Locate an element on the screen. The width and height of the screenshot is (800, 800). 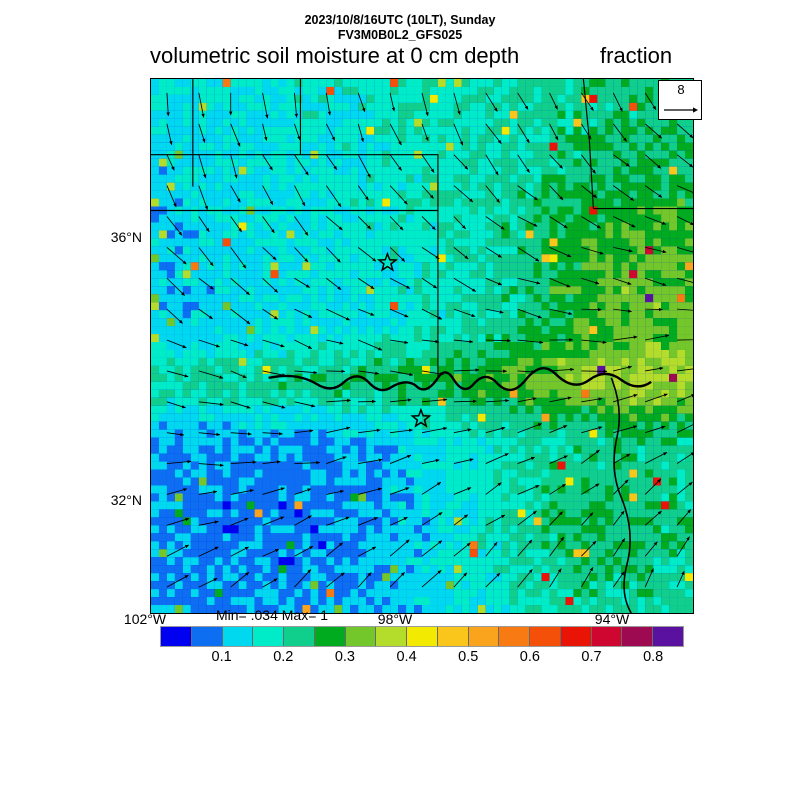
lon-label-94w: 94°W is located at coordinates (612, 619).